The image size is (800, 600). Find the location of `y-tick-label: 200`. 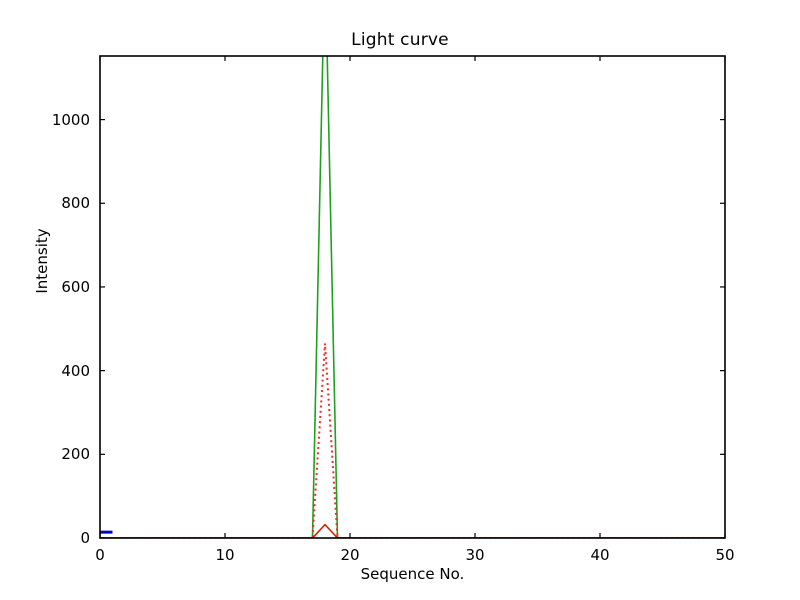

y-tick-label: 200 is located at coordinates (75, 454).